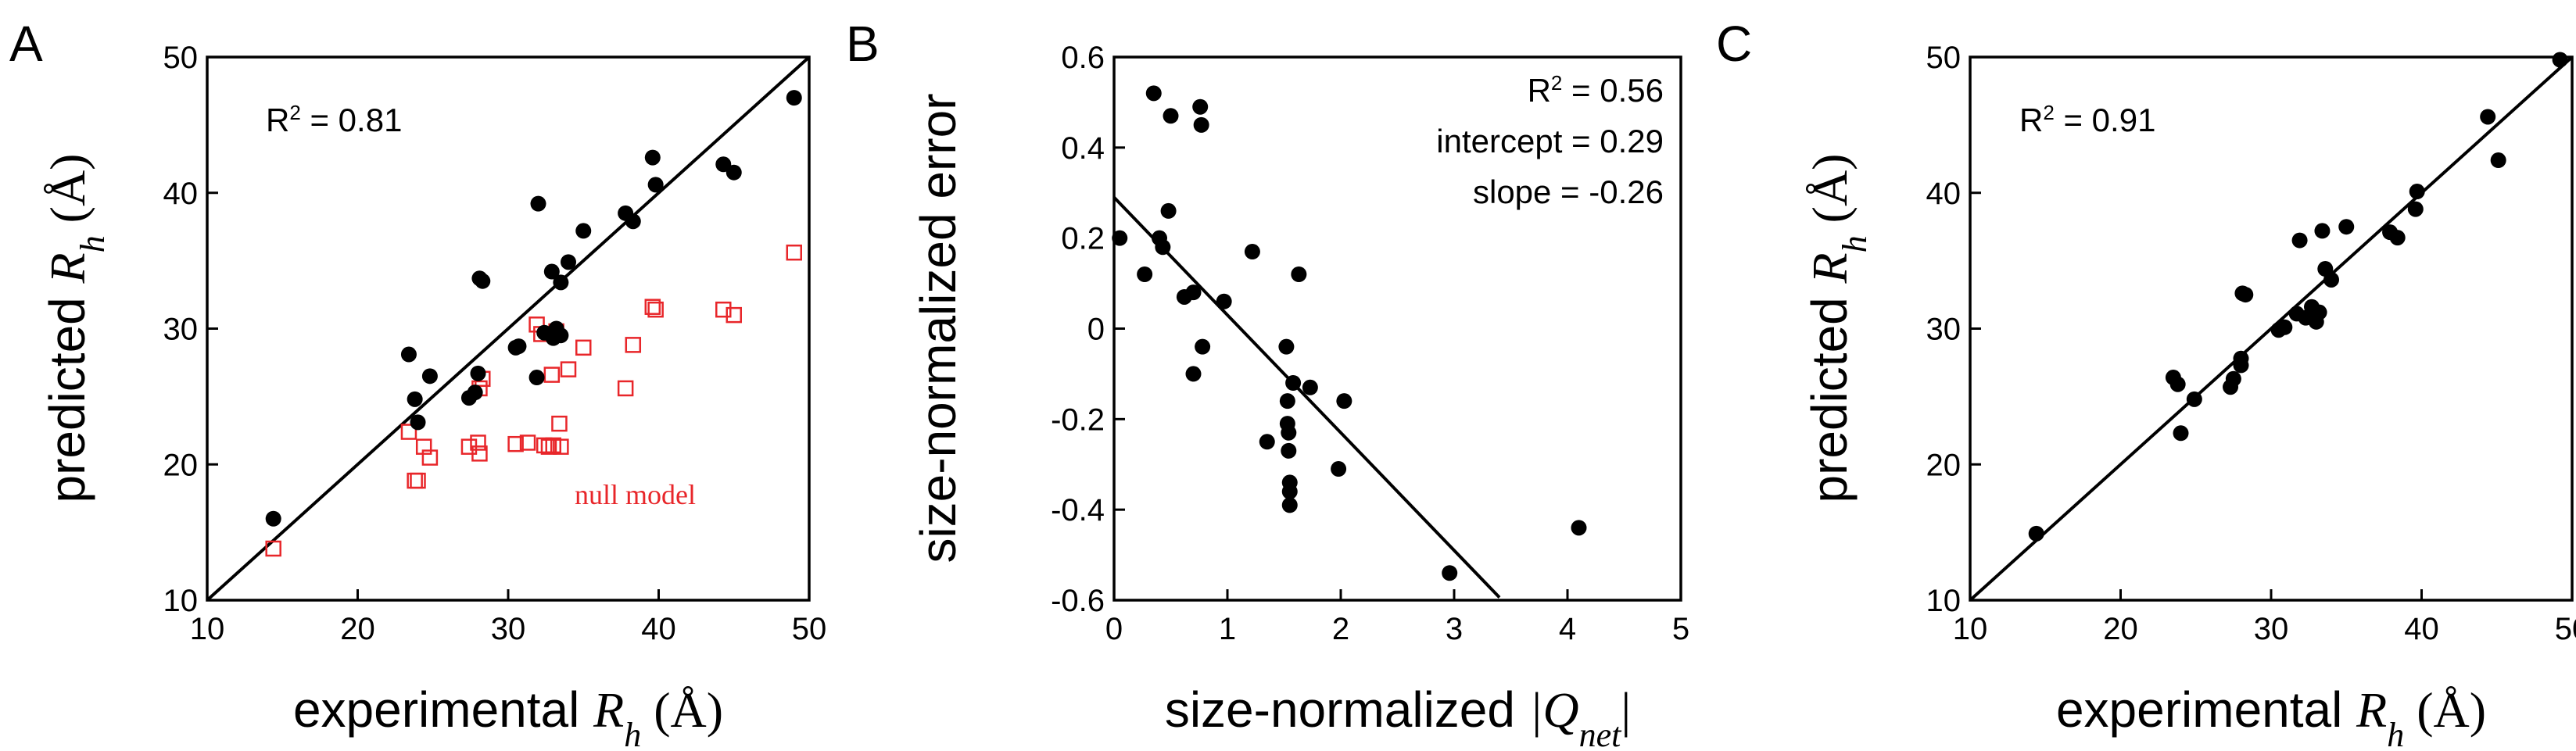  What do you see at coordinates (1567, 629) in the screenshot?
I see `panel-b-x-tick-label: 4` at bounding box center [1567, 629].